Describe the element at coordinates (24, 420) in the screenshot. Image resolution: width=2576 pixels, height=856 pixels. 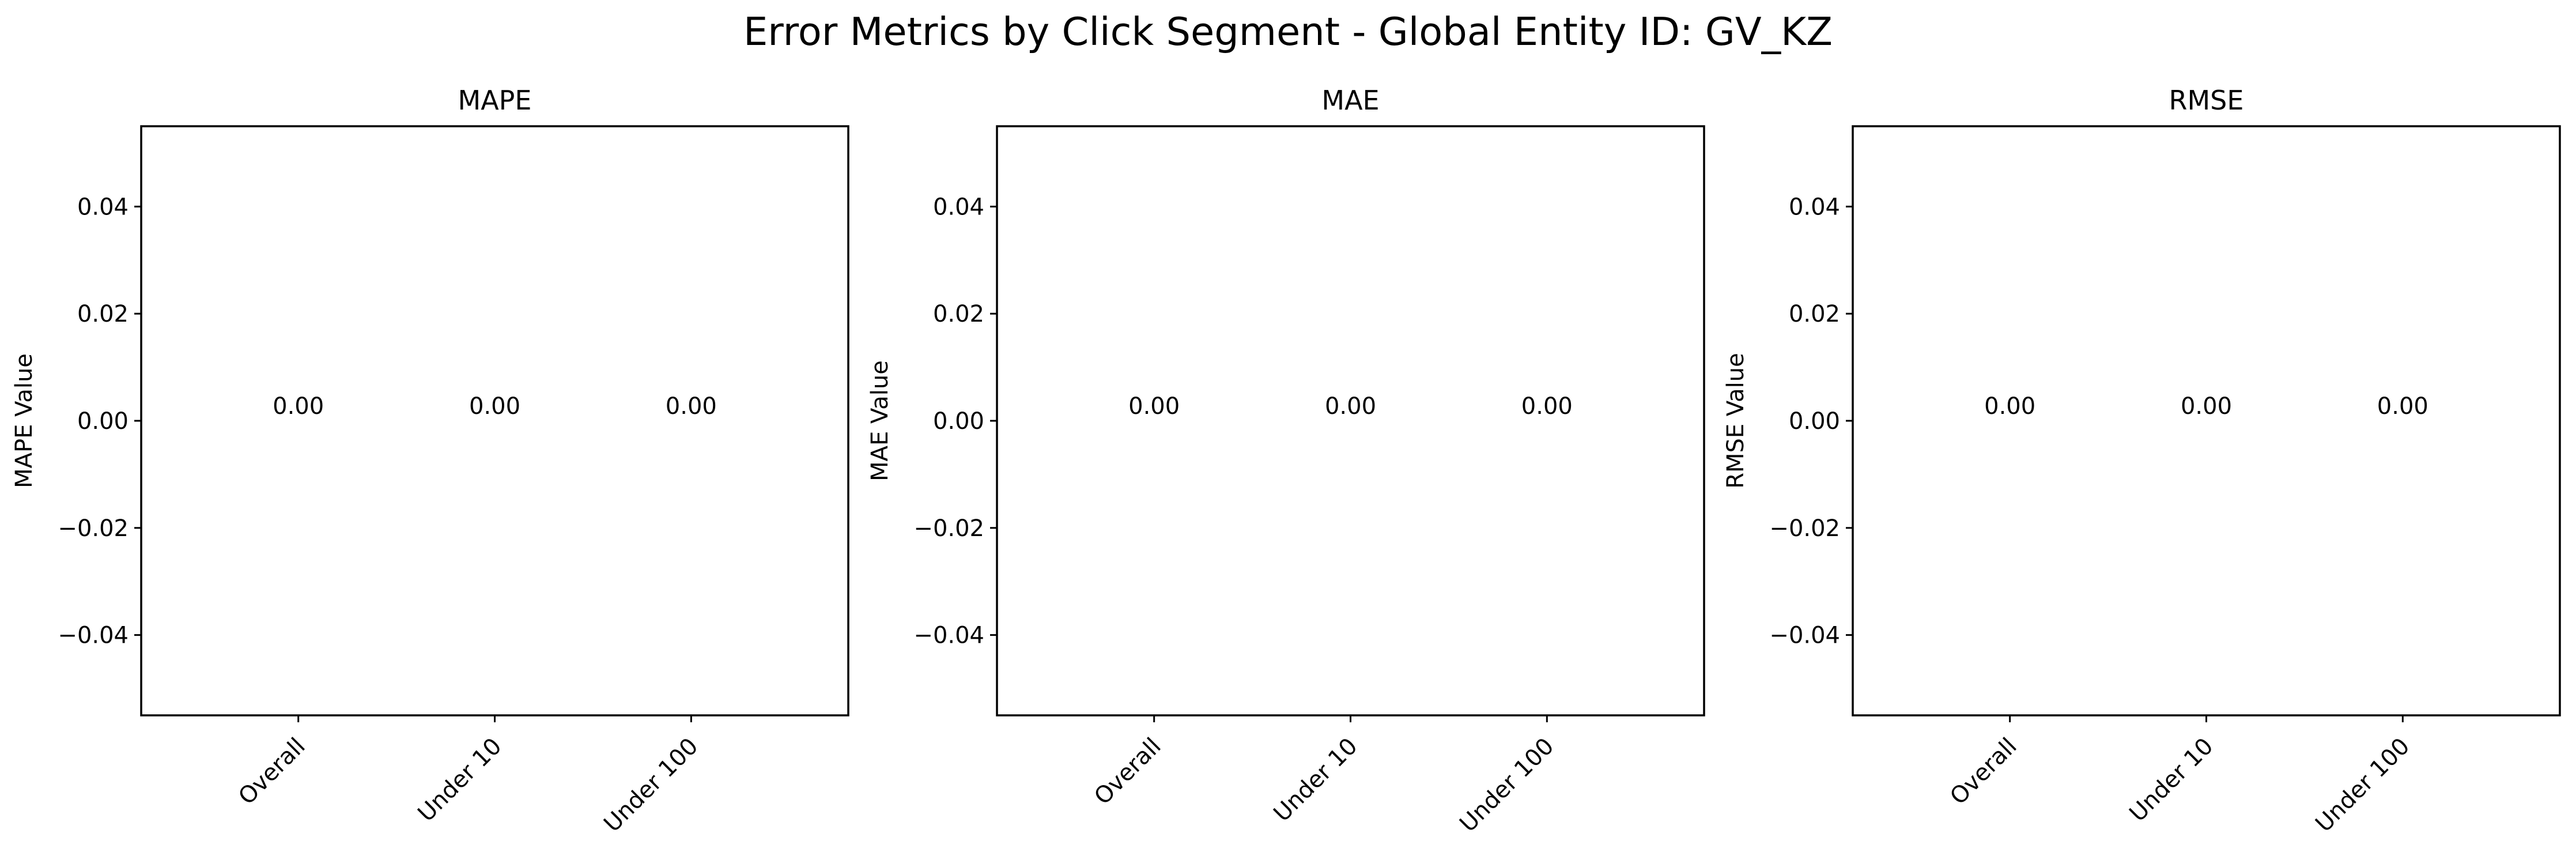
I see `y-axis-label-mape: MAPE Value` at that location.